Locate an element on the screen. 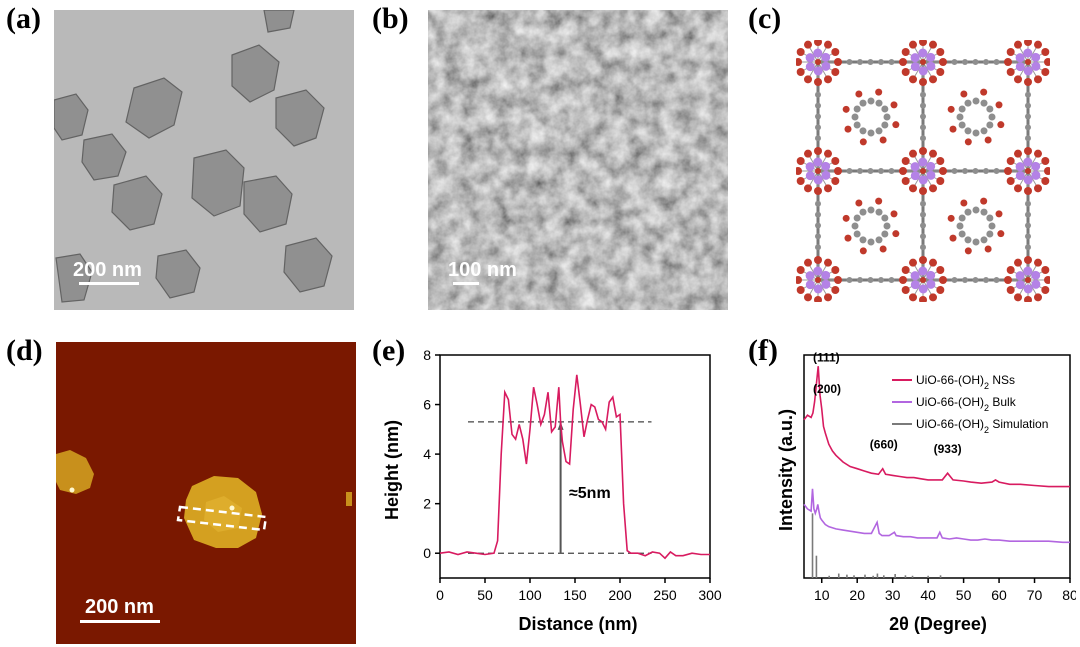 The image size is (1080, 647). y-axis-label: Height (nm) is located at coordinates (392, 470).